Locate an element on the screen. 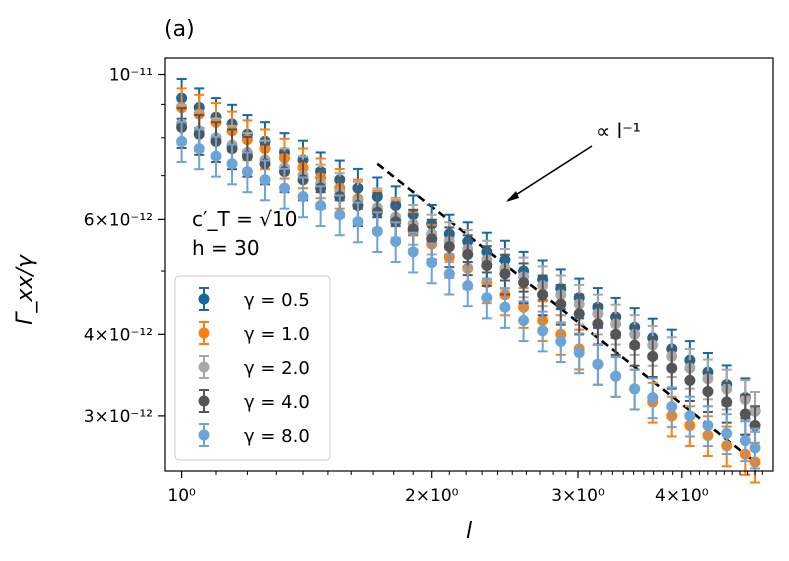 The image size is (789, 561). param-h-label: h = 30 is located at coordinates (226, 248).